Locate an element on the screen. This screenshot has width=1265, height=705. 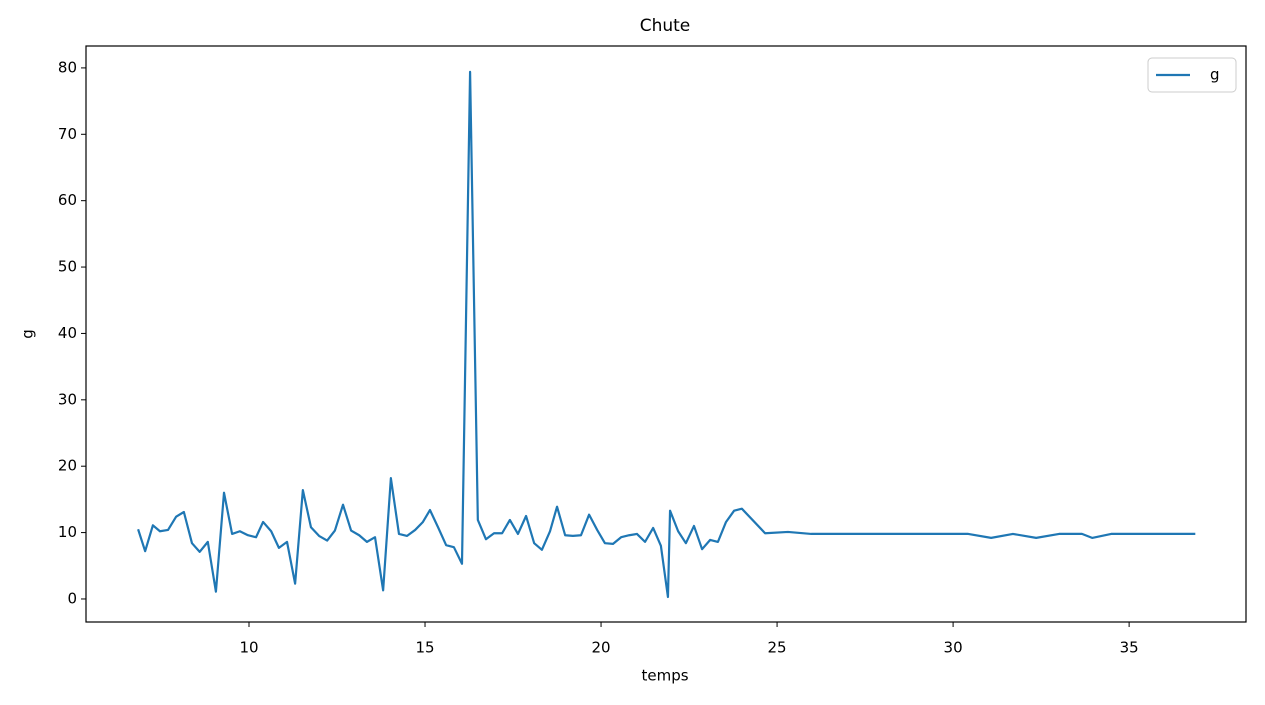
y-tick-label: 70 is located at coordinates (67, 134).